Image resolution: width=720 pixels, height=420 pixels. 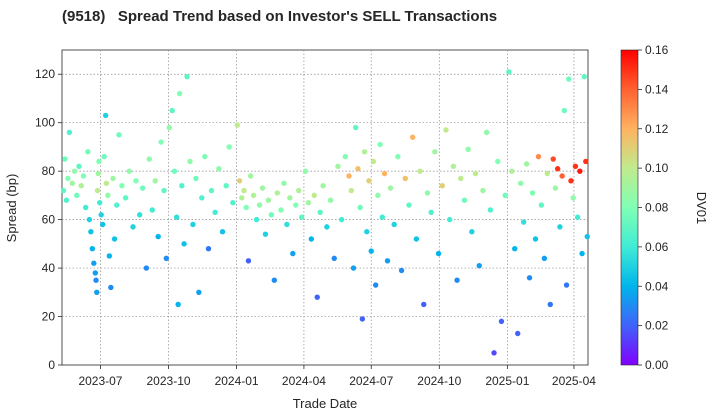 I want to click on colorbar-tick-label: 0.02, so click(x=657, y=326).